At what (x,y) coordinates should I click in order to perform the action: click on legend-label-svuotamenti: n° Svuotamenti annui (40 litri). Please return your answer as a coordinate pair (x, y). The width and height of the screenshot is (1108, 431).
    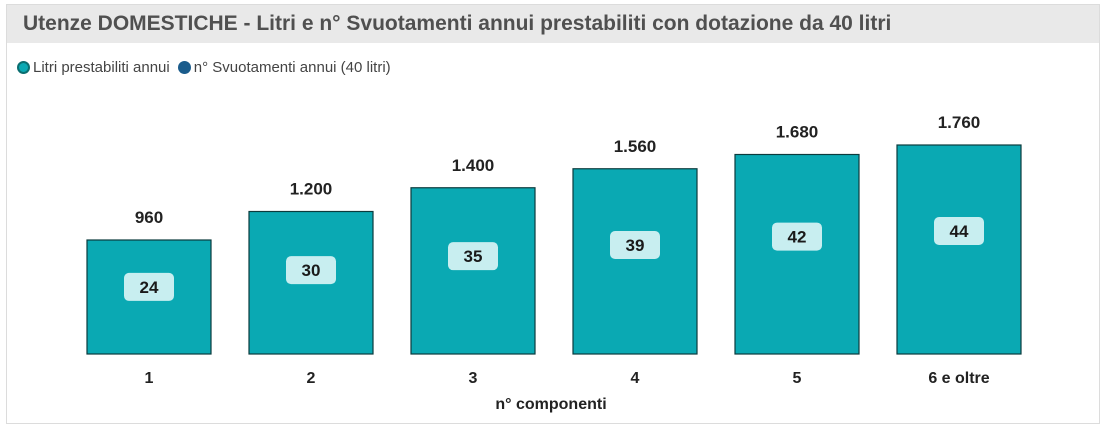
    Looking at the image, I should click on (292, 67).